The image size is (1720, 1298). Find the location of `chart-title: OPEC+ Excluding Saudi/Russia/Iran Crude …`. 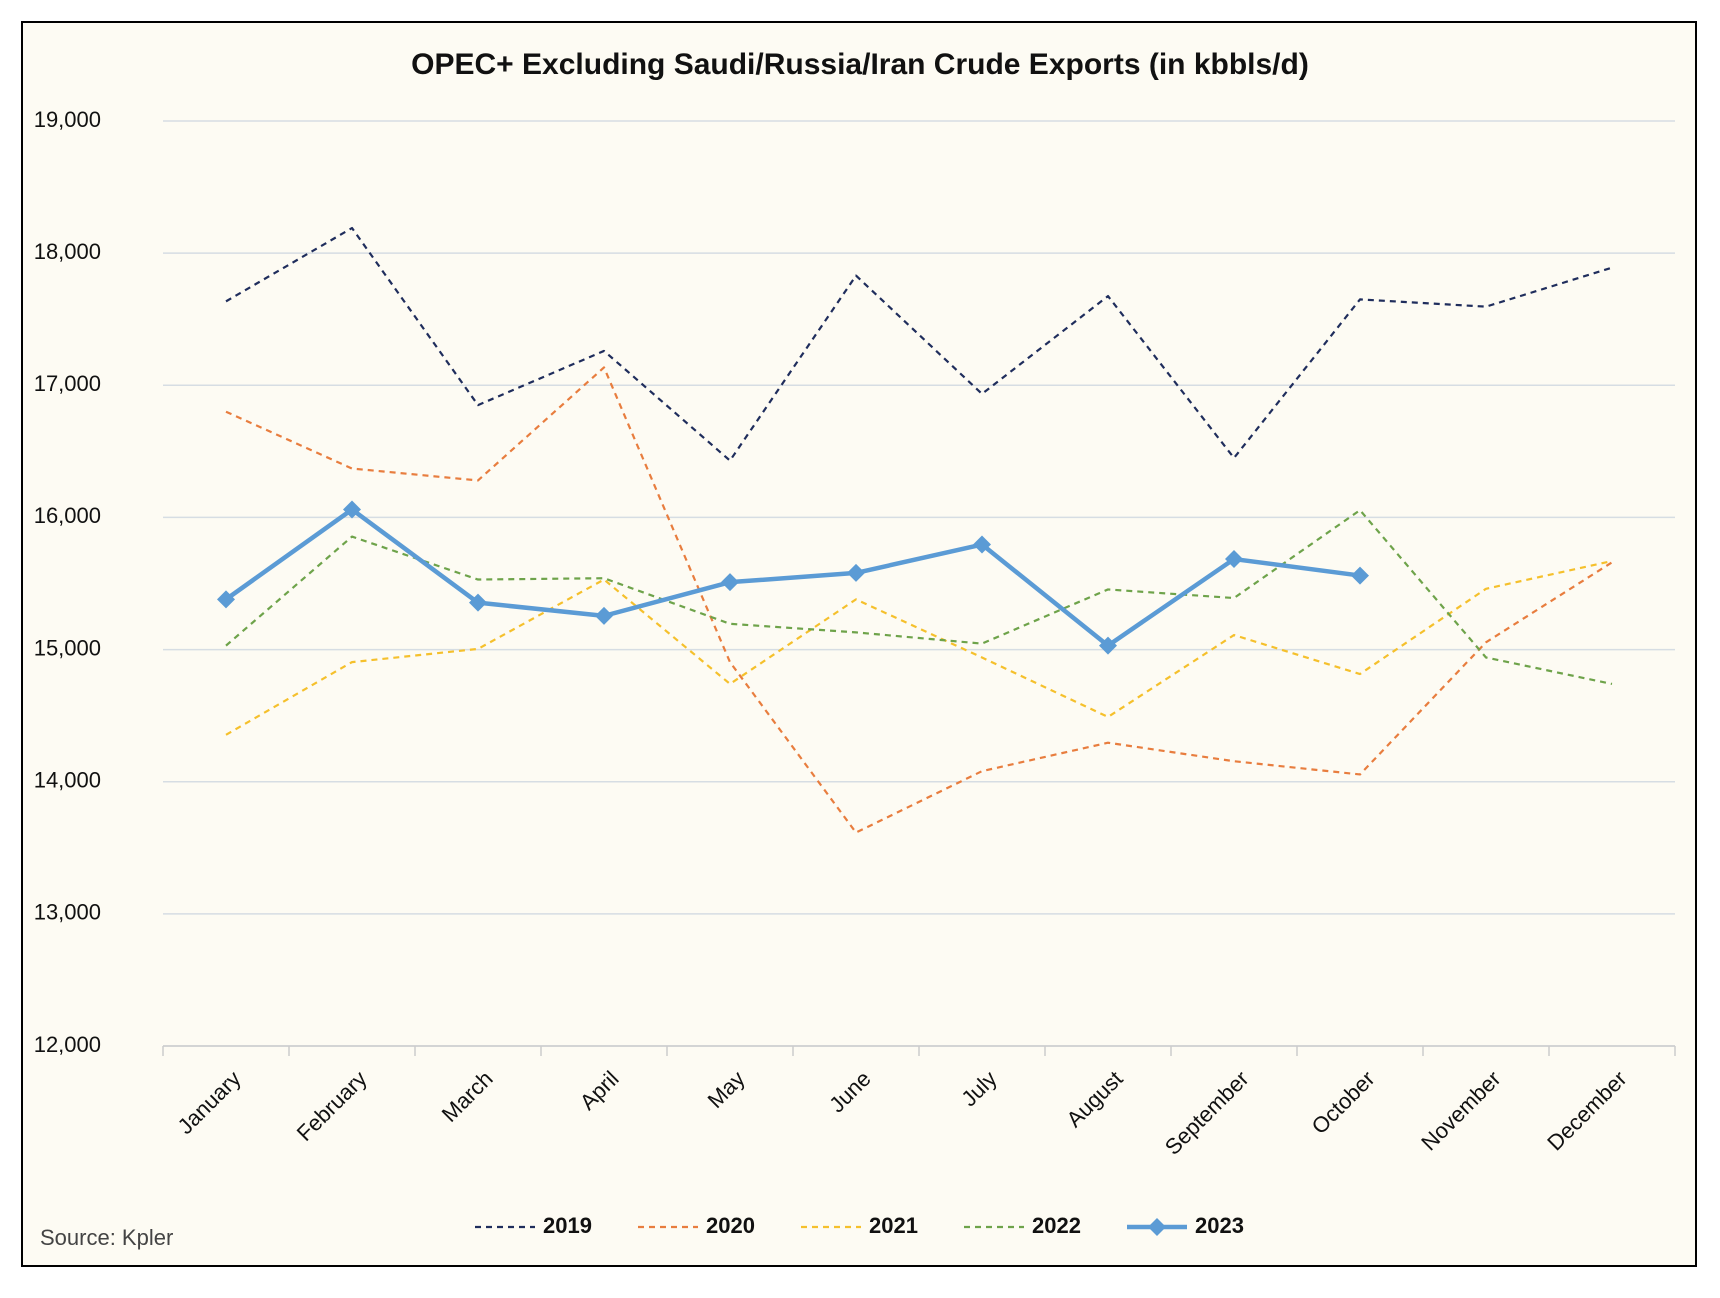

chart-title: OPEC+ Excluding Saudi/Russia/Iran Crude … is located at coordinates (860, 64).